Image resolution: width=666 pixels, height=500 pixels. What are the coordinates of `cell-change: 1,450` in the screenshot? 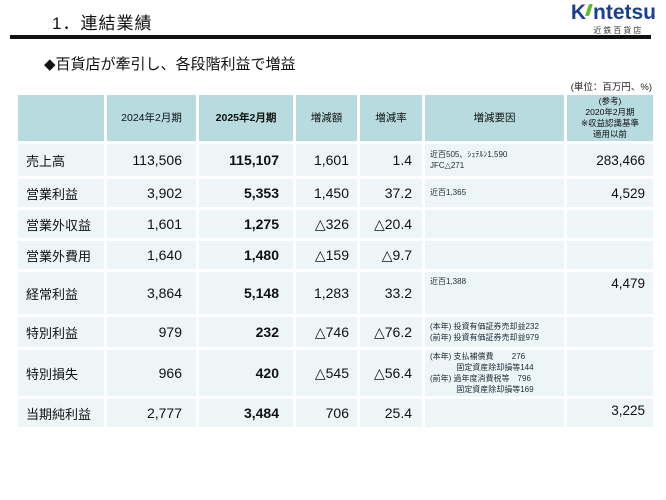 It's located at (326, 193).